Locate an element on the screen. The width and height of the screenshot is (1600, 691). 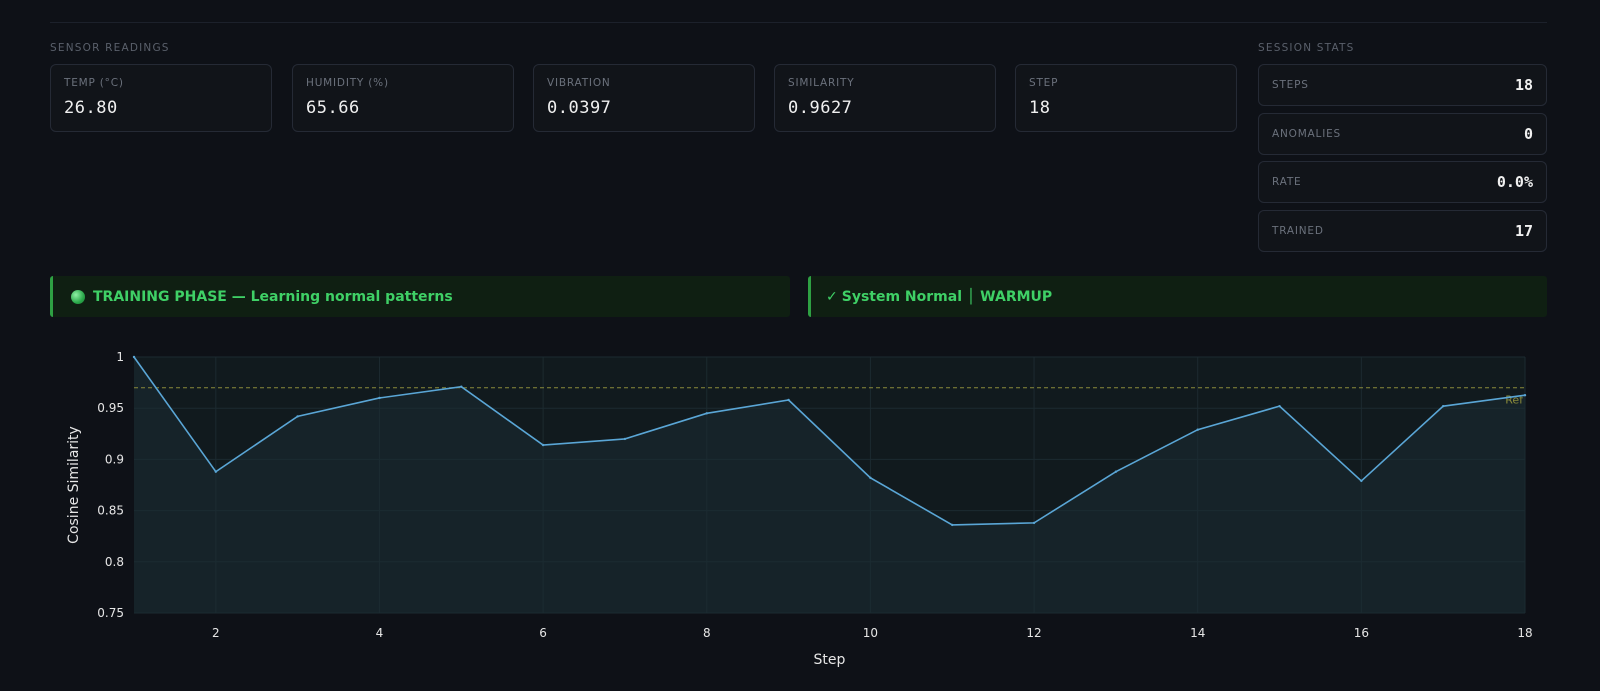
sensor-readings-title: SENSOR READINGS is located at coordinates (110, 48).